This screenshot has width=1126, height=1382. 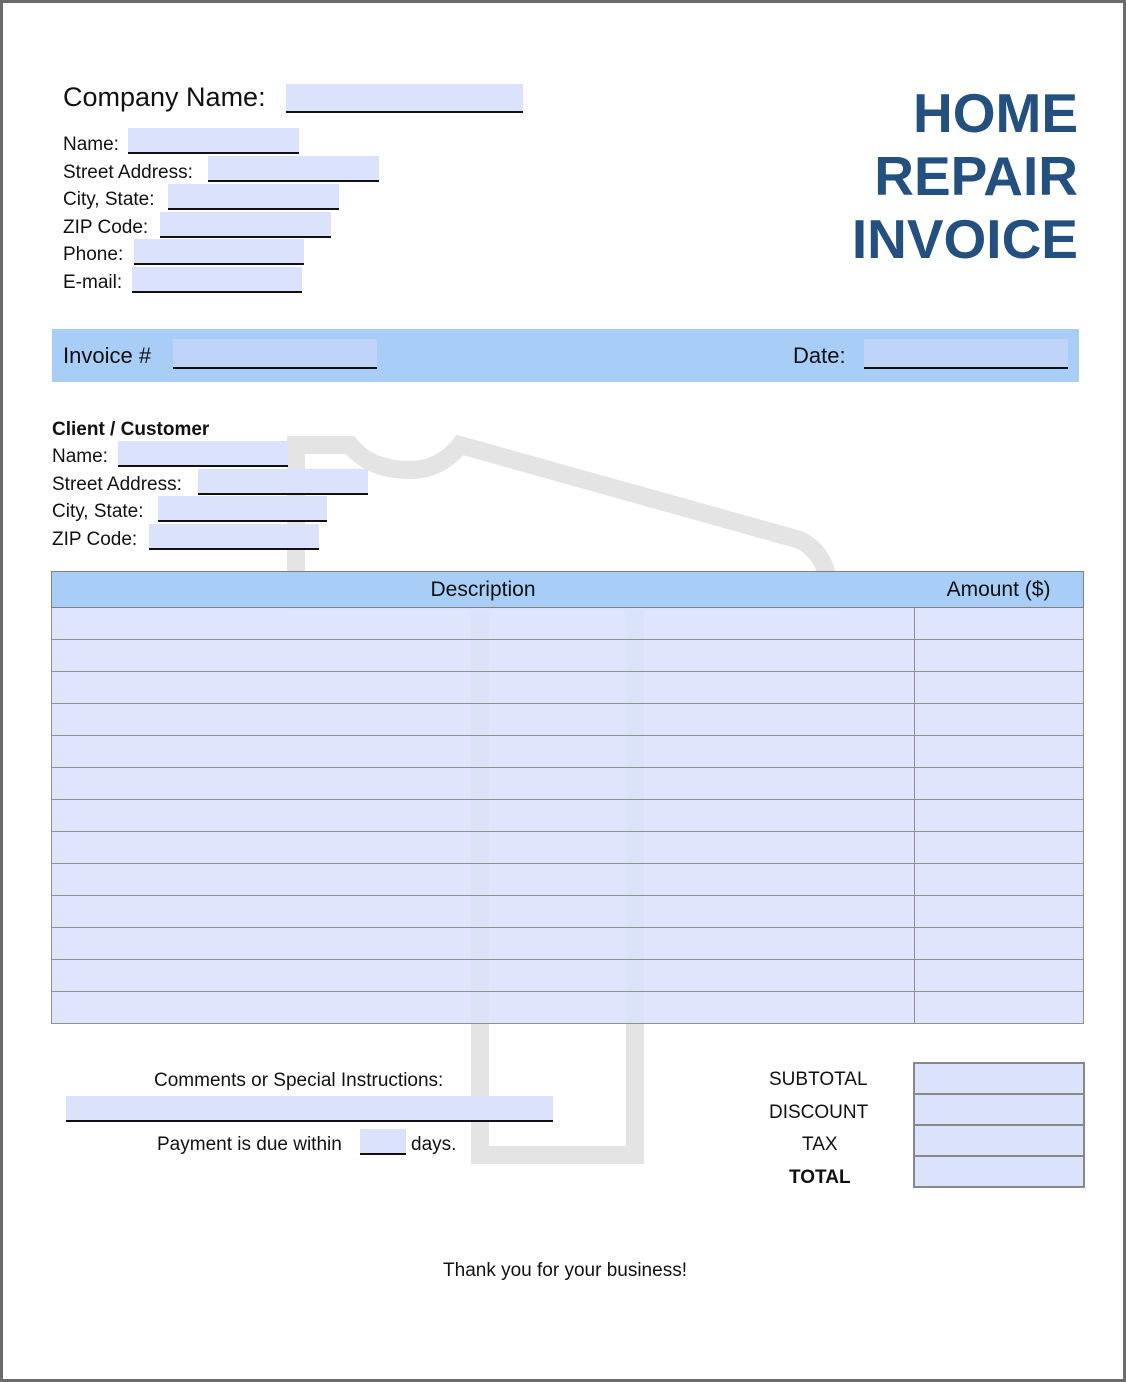 What do you see at coordinates (106, 227) in the screenshot?
I see `zip-label: ZIP Code:` at bounding box center [106, 227].